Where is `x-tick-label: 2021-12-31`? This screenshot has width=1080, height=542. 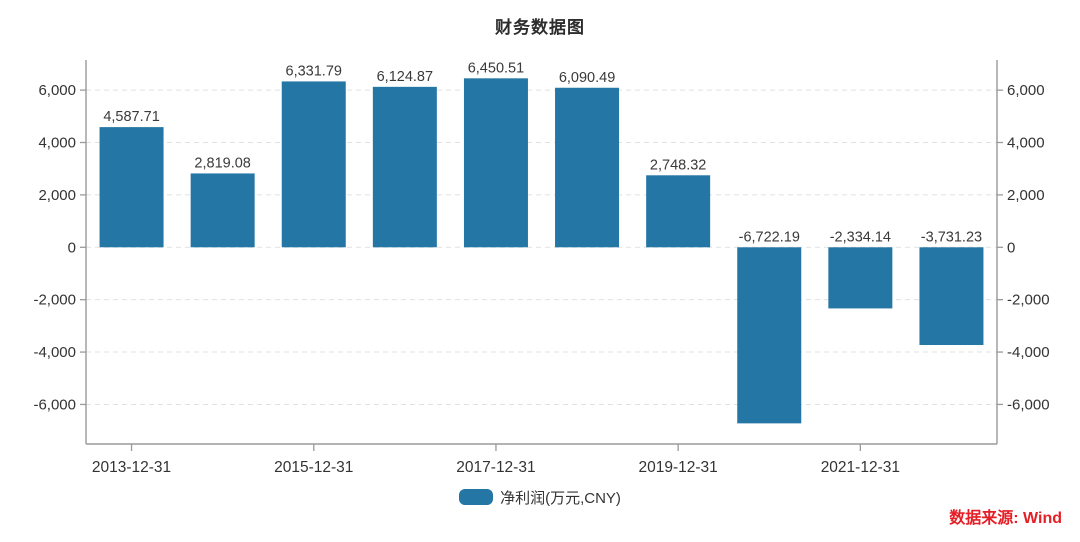
x-tick-label: 2021-12-31 is located at coordinates (860, 467).